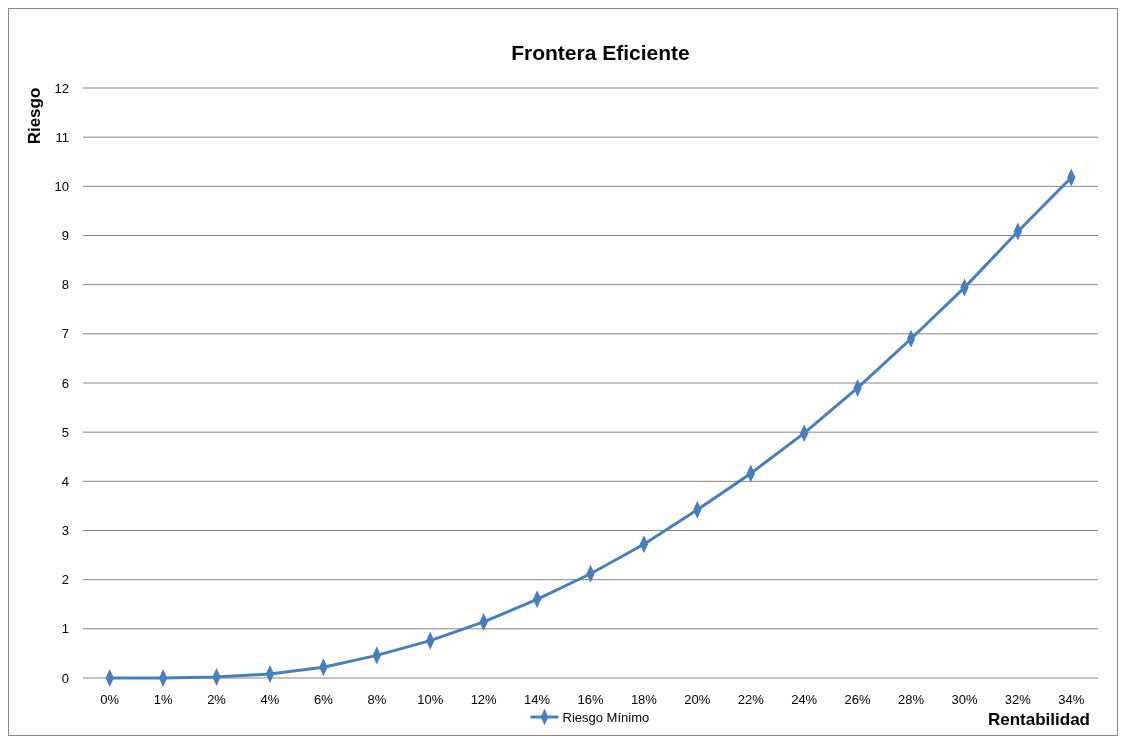 Image resolution: width=1129 pixels, height=747 pixels. I want to click on x-tick-label: 32%, so click(1018, 699).